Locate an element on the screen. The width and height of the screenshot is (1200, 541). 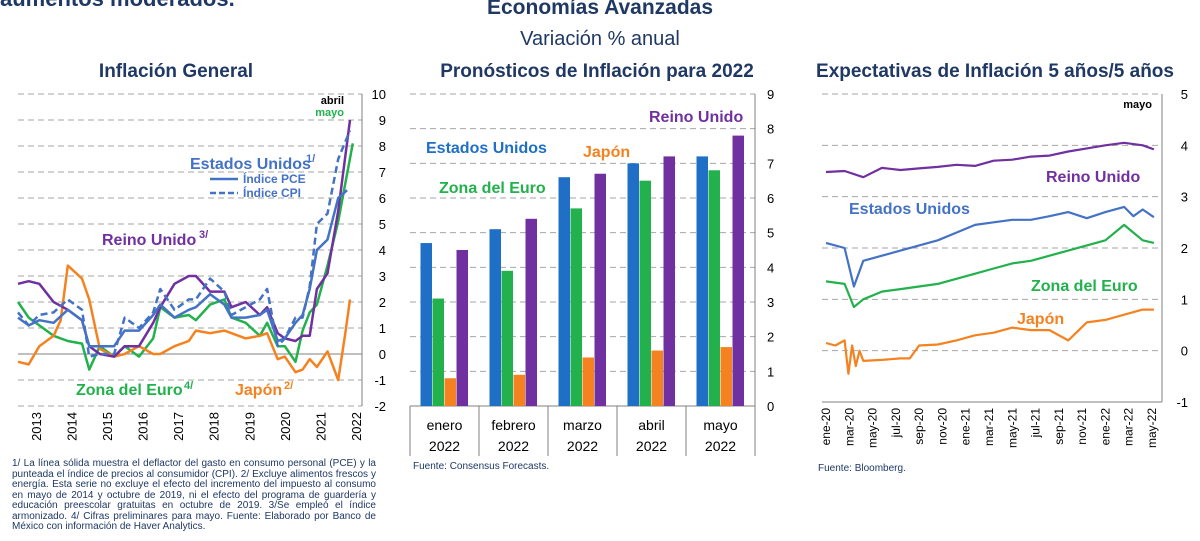
y-tick-label: -2 is located at coordinates (380, 406).